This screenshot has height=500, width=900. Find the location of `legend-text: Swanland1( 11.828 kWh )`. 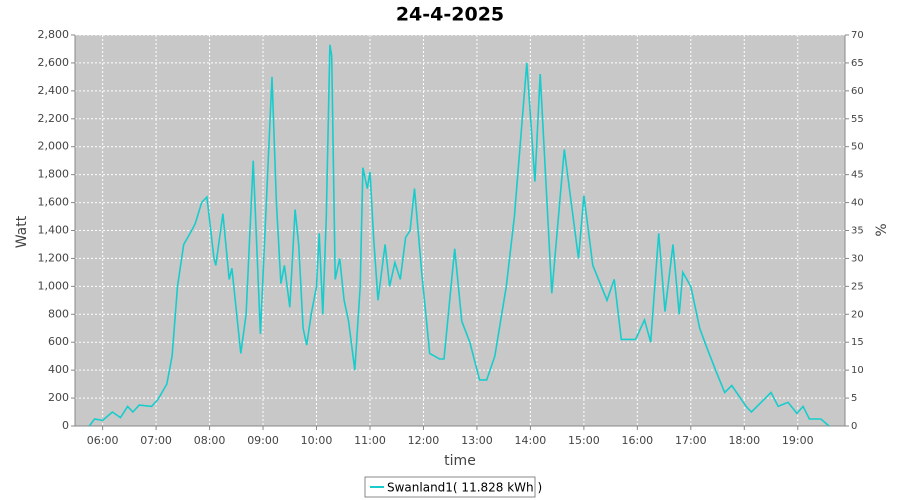

legend-text: Swanland1( 11.828 kWh ) is located at coordinates (464, 488).